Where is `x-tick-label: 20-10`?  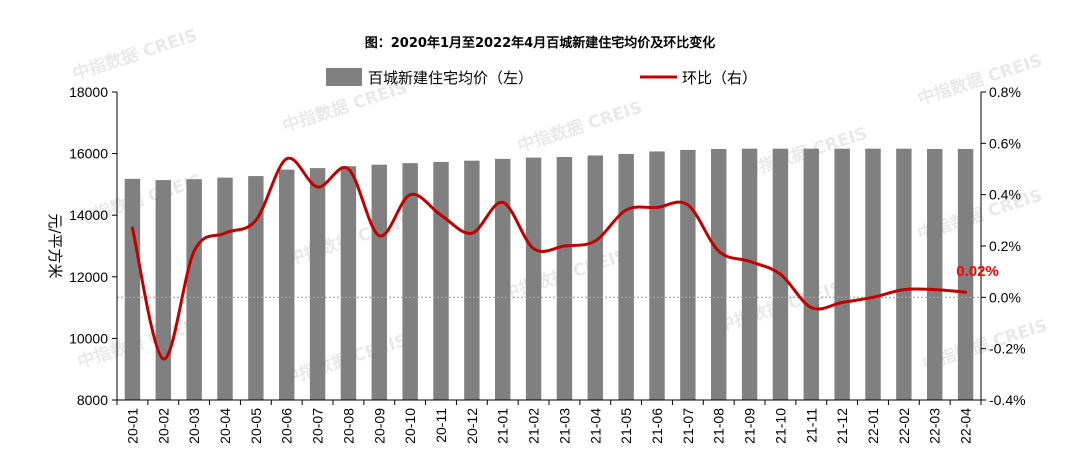 x-tick-label: 20-10 is located at coordinates (410, 426).